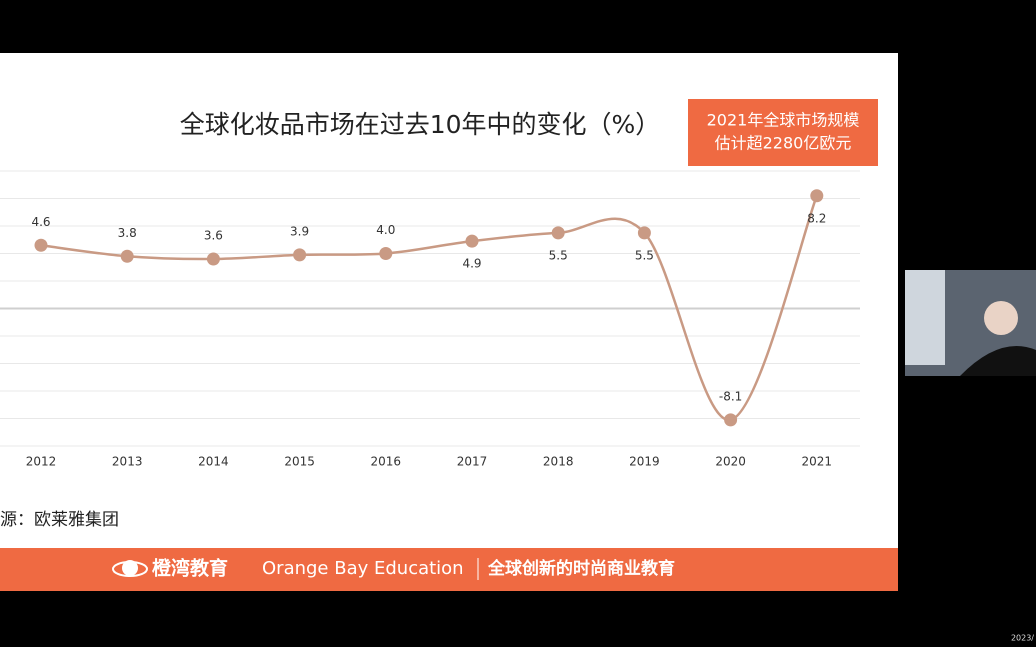 Image resolution: width=1036 pixels, height=647 pixels. Describe the element at coordinates (40, 222) in the screenshot. I see `value-label: 4.6` at that location.